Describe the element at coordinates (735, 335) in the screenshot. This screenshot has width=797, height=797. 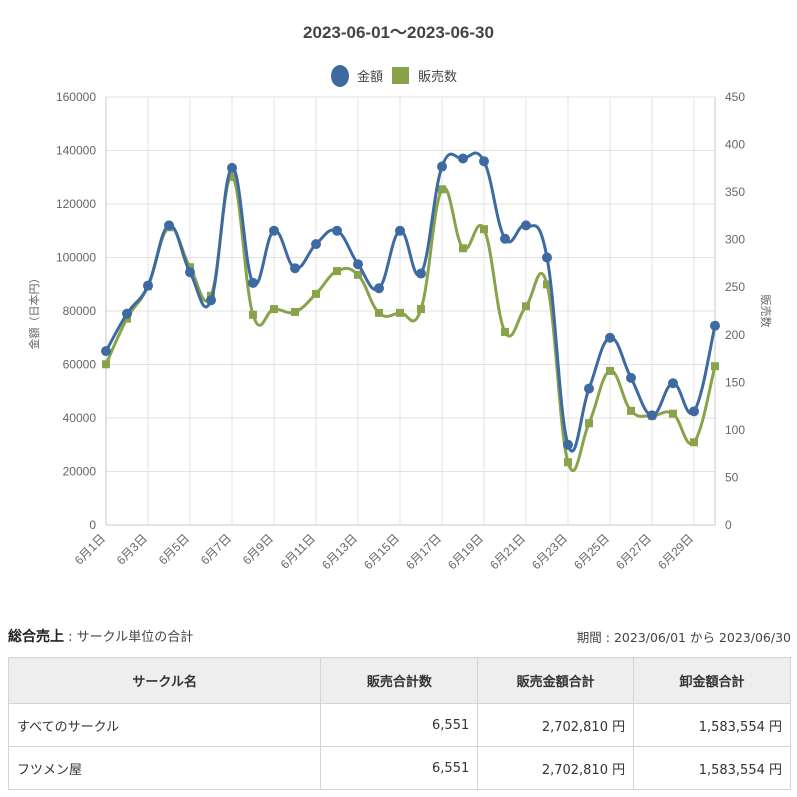
I see `y-right-tick-label: 200` at that location.